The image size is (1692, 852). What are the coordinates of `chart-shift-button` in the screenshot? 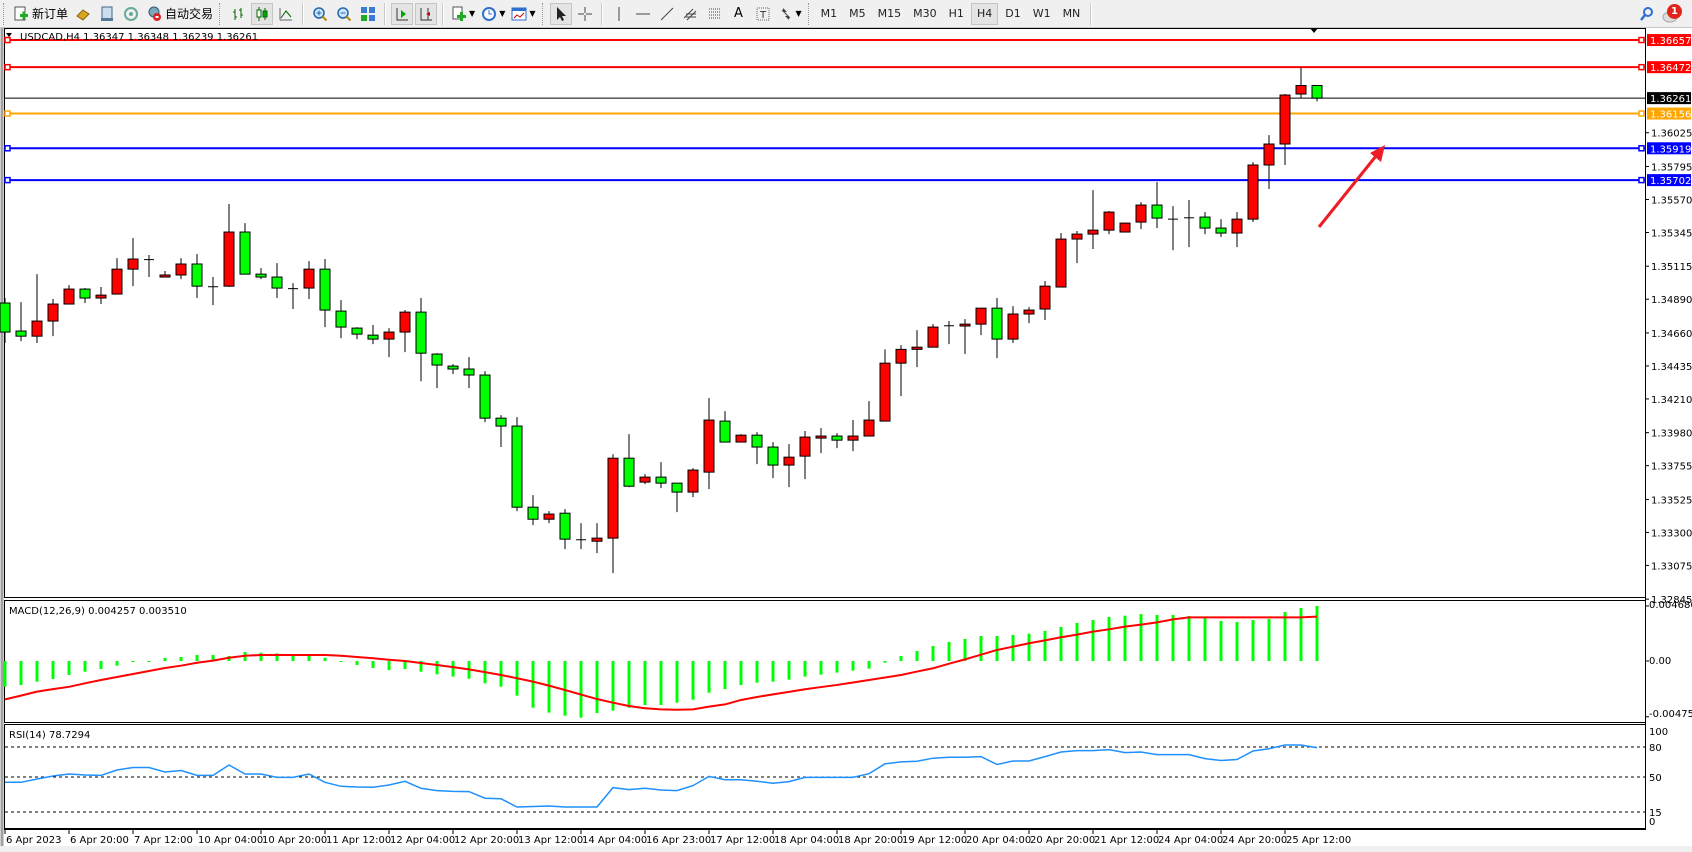 It's located at (426, 13).